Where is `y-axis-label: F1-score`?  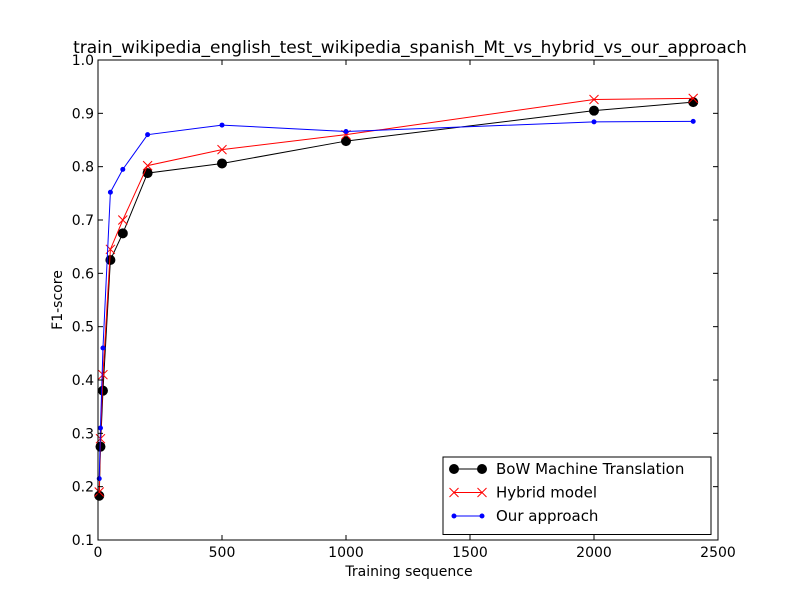
y-axis-label: F1-score is located at coordinates (58, 300).